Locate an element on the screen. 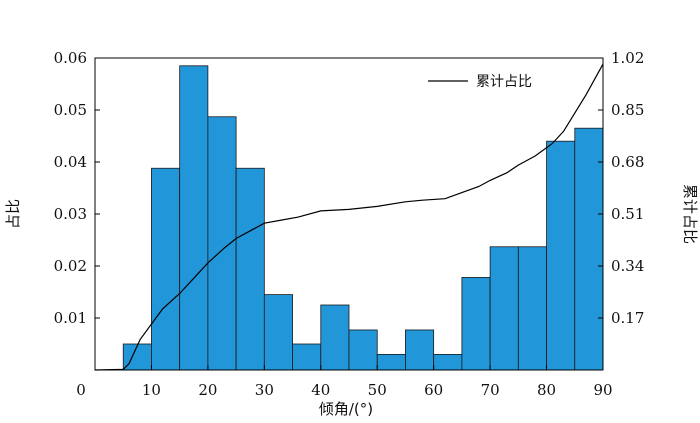 This screenshot has width=700, height=423. y2-tick-label-2: 0.51 is located at coordinates (627, 214).